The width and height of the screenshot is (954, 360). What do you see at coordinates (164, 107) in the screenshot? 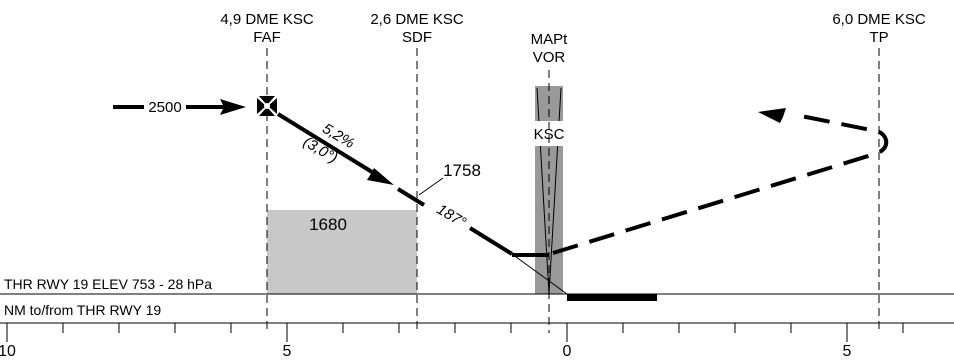
I see `initial-altitude-label: 2500` at bounding box center [164, 107].